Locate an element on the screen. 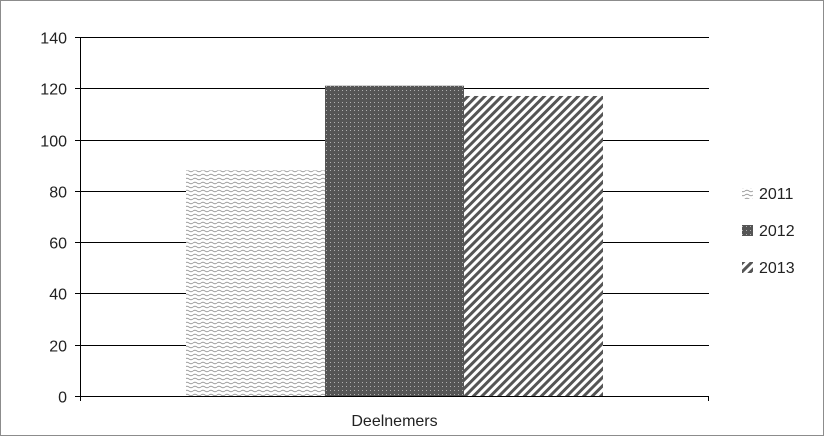 The height and width of the screenshot is (440, 824). legend-swatch-2012 is located at coordinates (747, 230).